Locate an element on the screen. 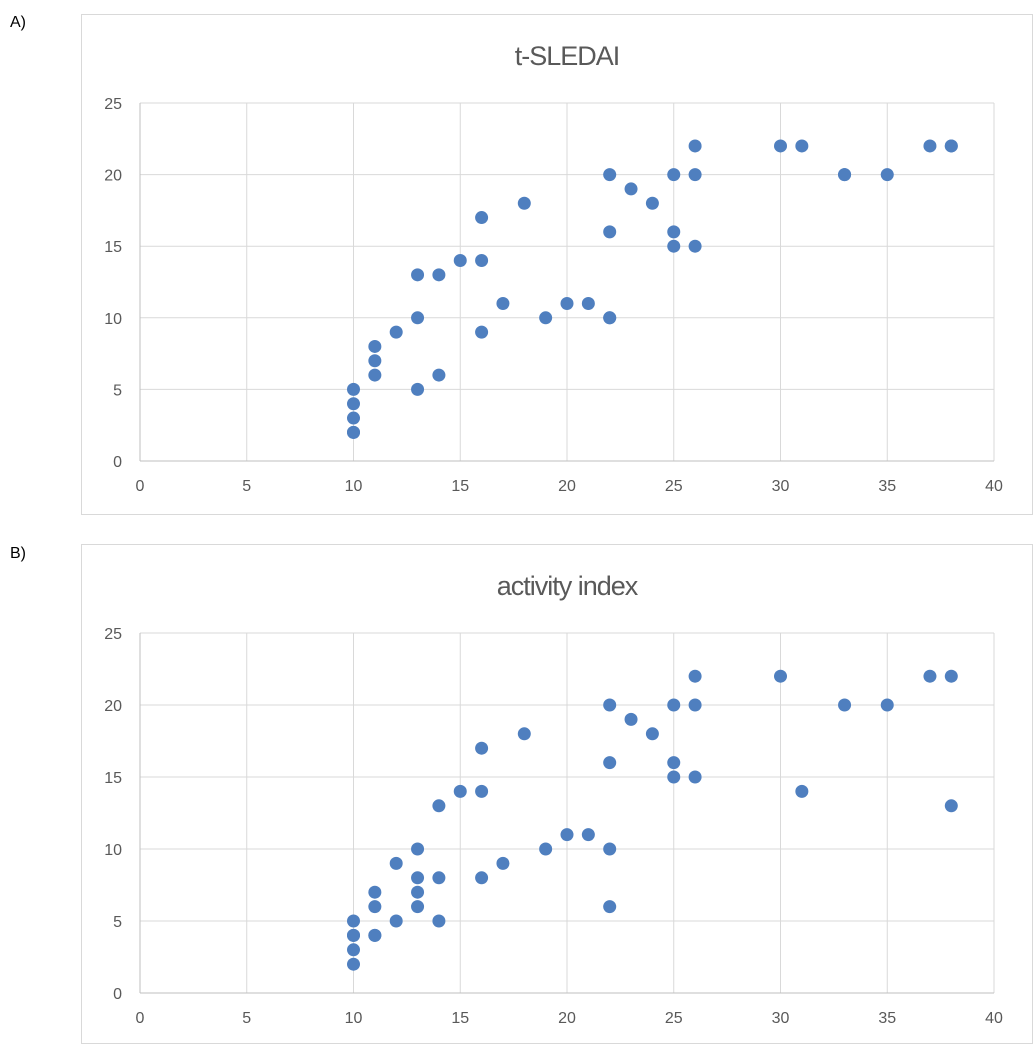  chart-b-x-tick-label: 30 is located at coordinates (781, 1018).